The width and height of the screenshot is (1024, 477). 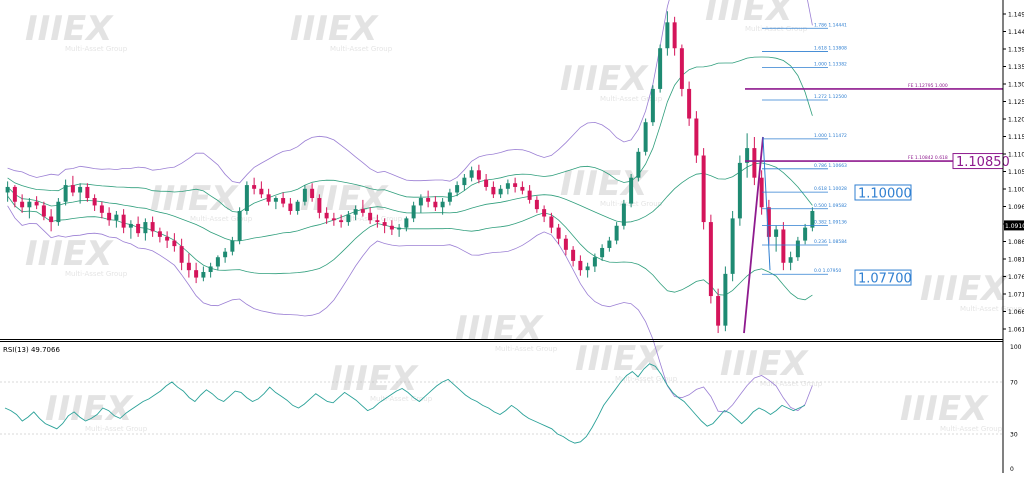 I want to click on fib-retracement-label: 0.382 1.09136, so click(x=830, y=222).